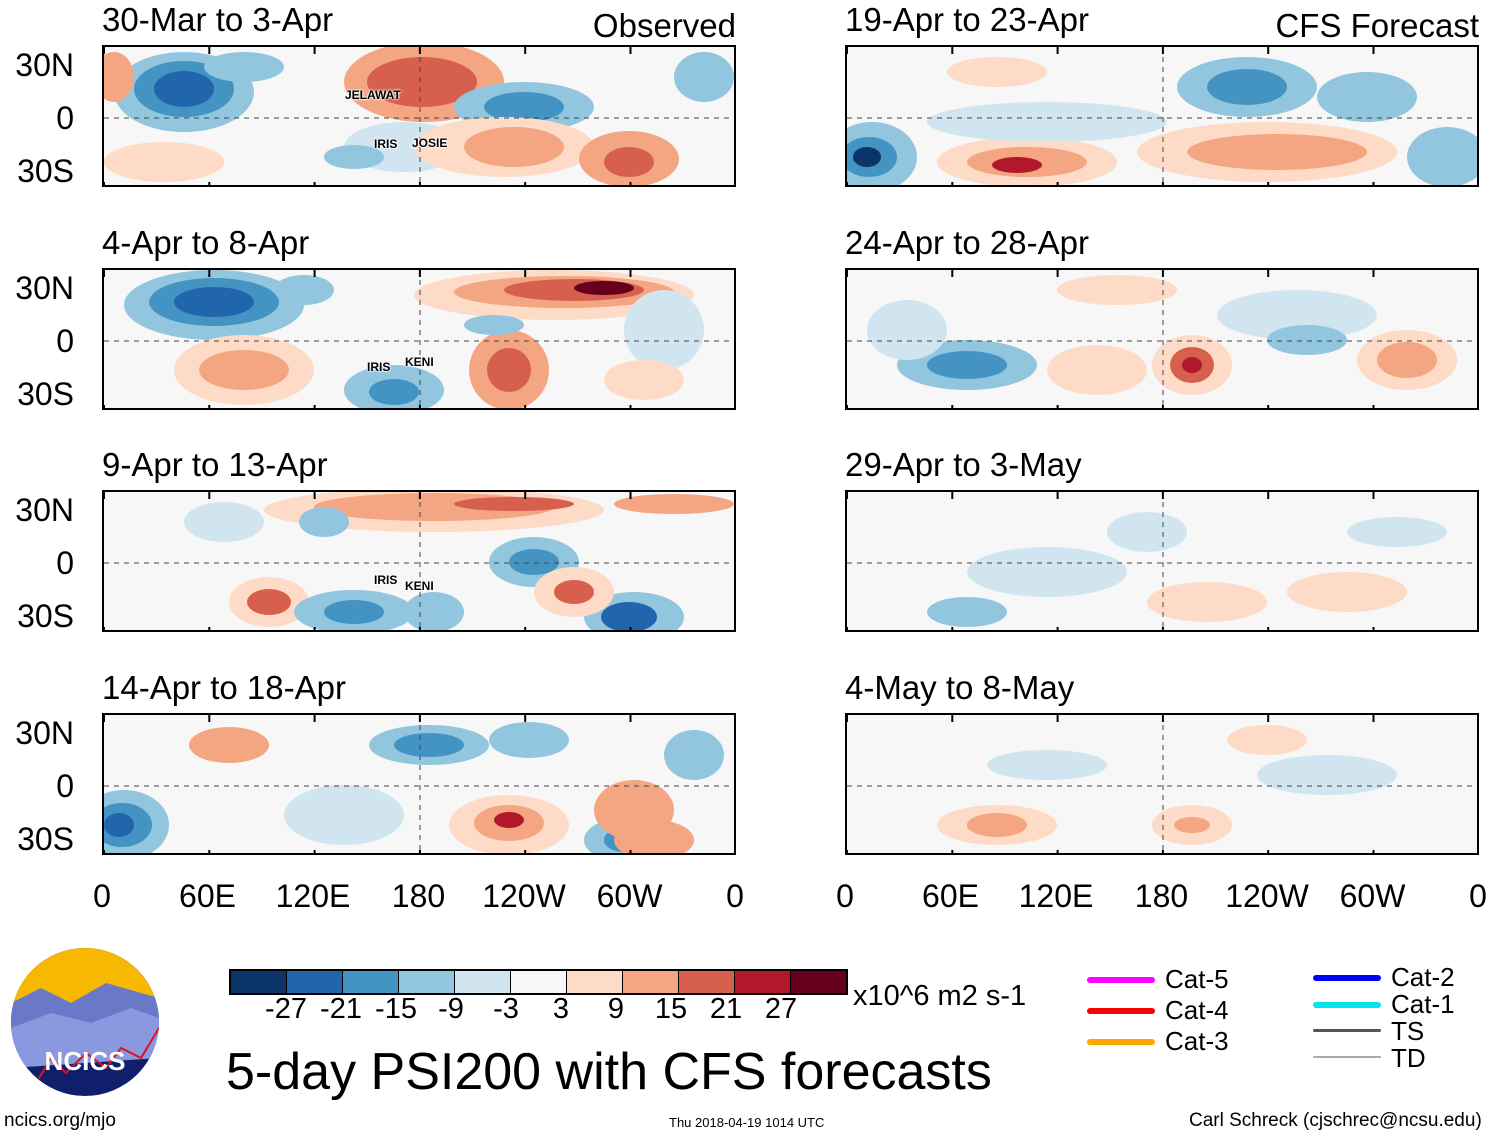 The image size is (1510, 1137). I want to click on lon-label: 120W, so click(1267, 896).